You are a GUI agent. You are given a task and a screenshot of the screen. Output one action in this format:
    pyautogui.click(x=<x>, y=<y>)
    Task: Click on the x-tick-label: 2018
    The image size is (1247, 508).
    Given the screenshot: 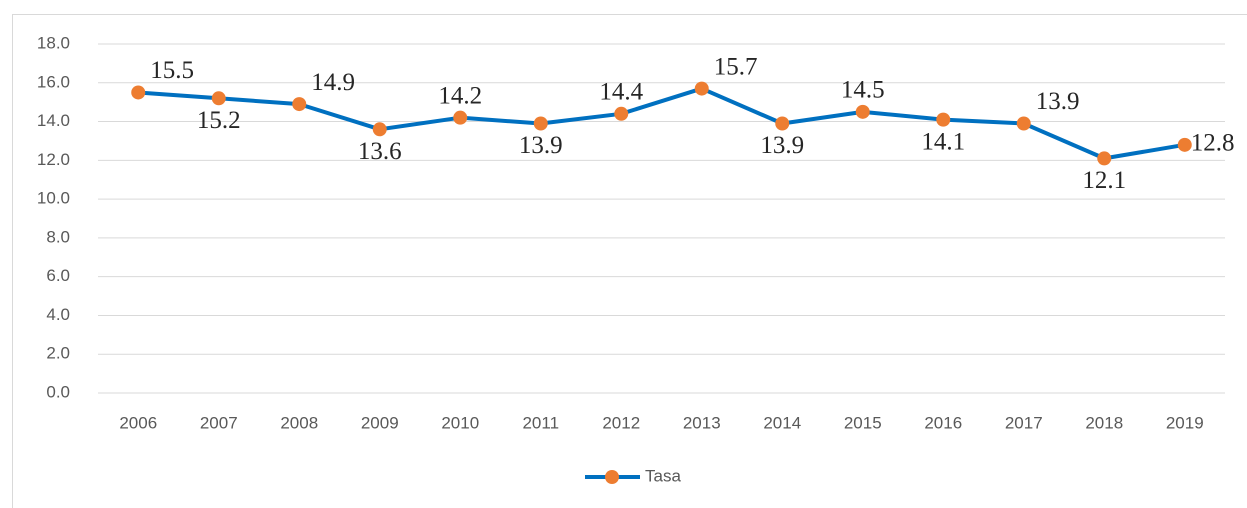 What is the action you would take?
    pyautogui.click(x=1104, y=422)
    